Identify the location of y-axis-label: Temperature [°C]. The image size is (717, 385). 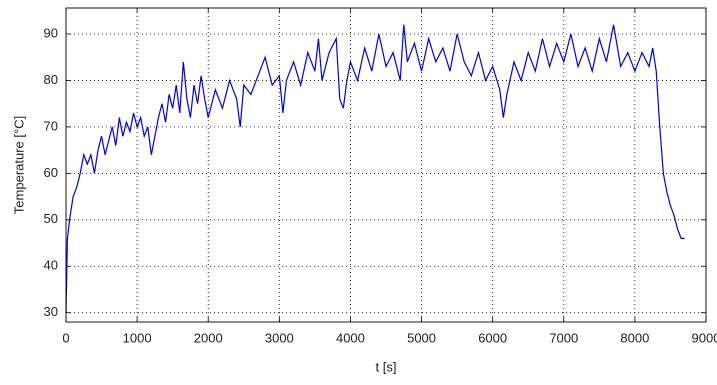
(18, 165).